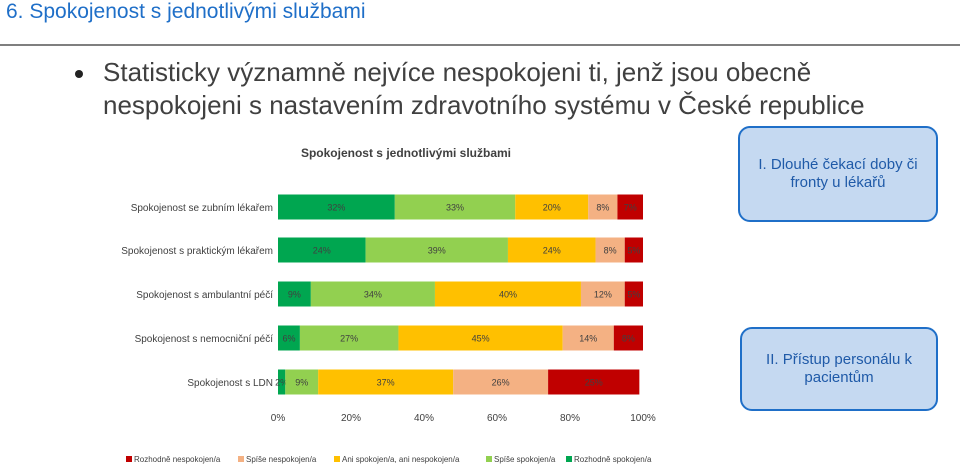 Image resolution: width=960 pixels, height=465 pixels. What do you see at coordinates (204, 339) in the screenshot?
I see `category-label: Spokojenost s nemocniční péčí` at bounding box center [204, 339].